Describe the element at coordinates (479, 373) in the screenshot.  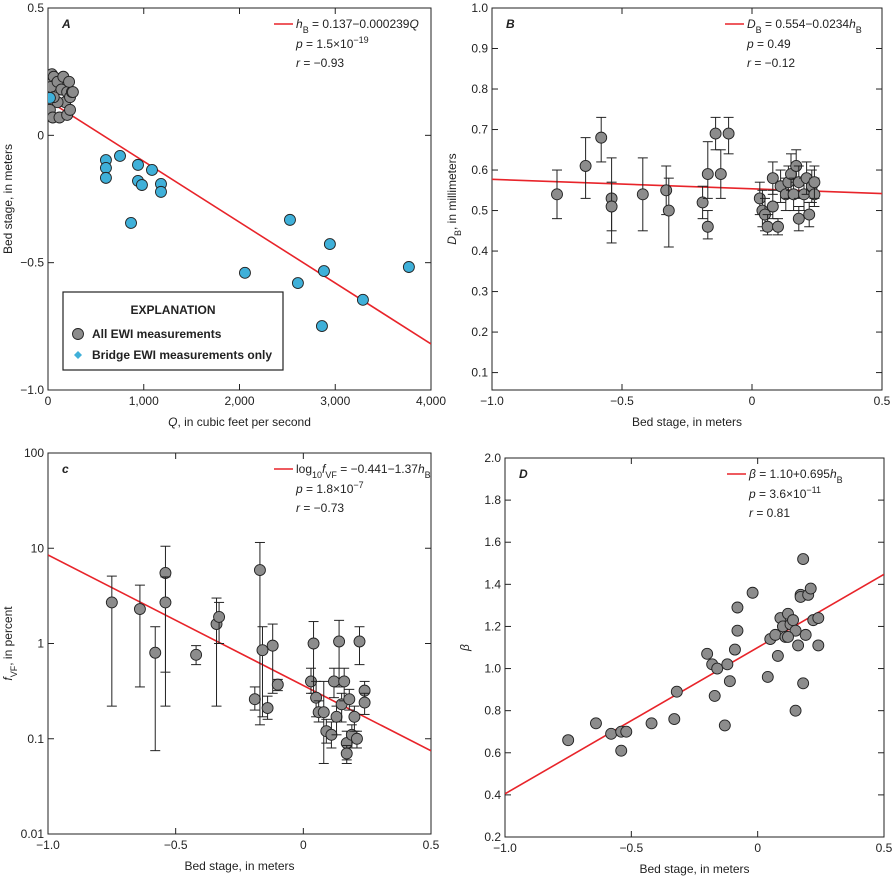
I see `y-tick-label: 0.1` at that location.